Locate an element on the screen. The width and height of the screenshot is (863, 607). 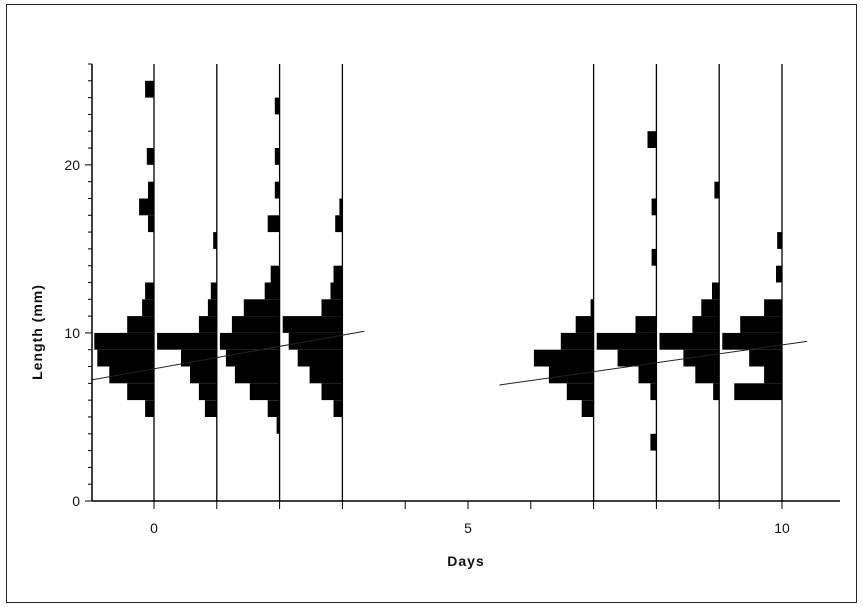
y-tick-label: 10 is located at coordinates (72, 333).